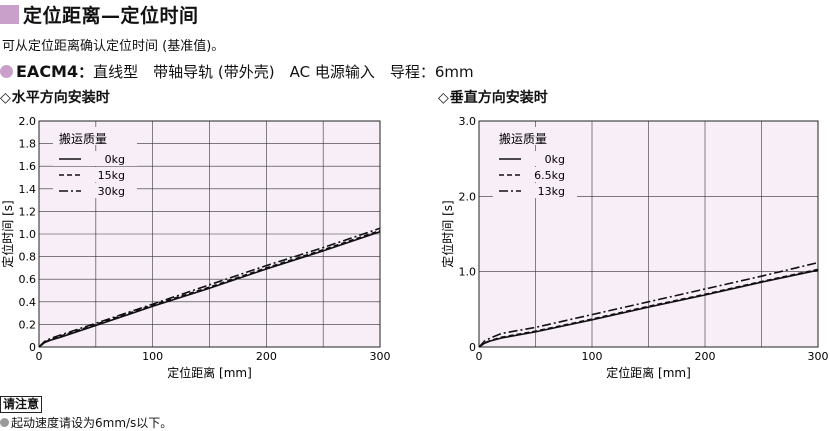  Describe the element at coordinates (28, 302) in the screenshot. I see `y-tick-label: 0.4` at that location.